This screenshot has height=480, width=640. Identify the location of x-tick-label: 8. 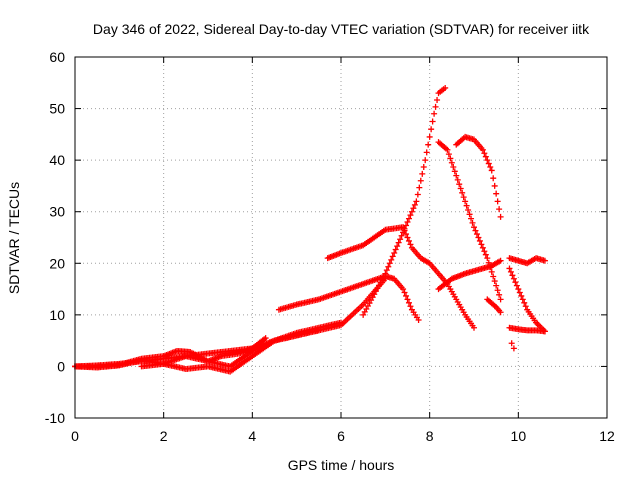
(430, 436).